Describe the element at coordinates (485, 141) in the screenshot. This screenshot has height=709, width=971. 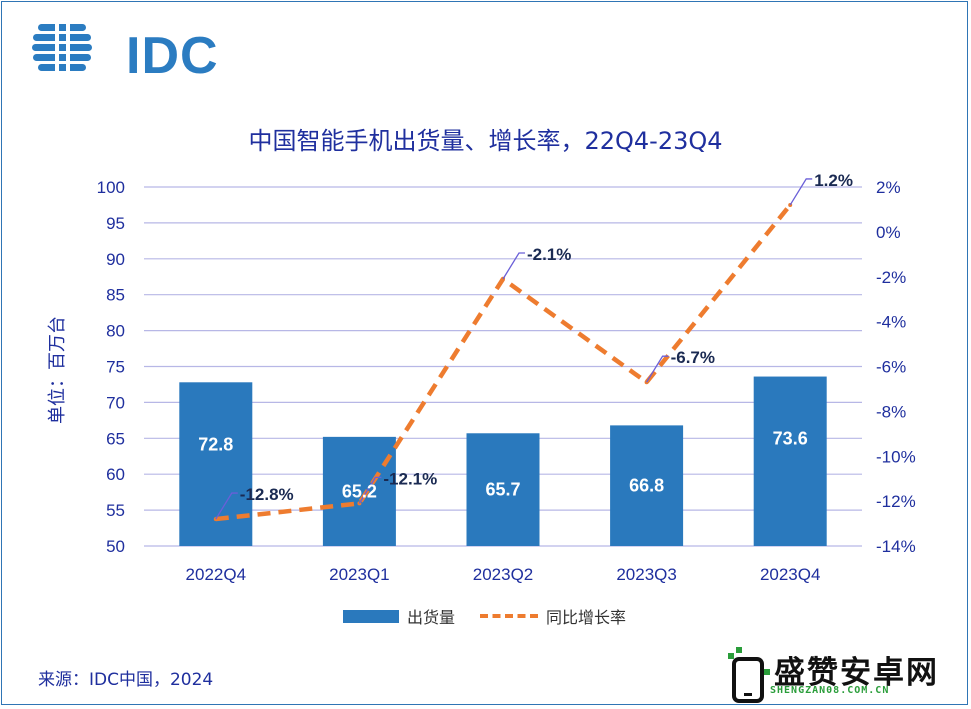
I see `chart-title: 中国智能手机出货量、增长率，22Q4-23Q4` at that location.